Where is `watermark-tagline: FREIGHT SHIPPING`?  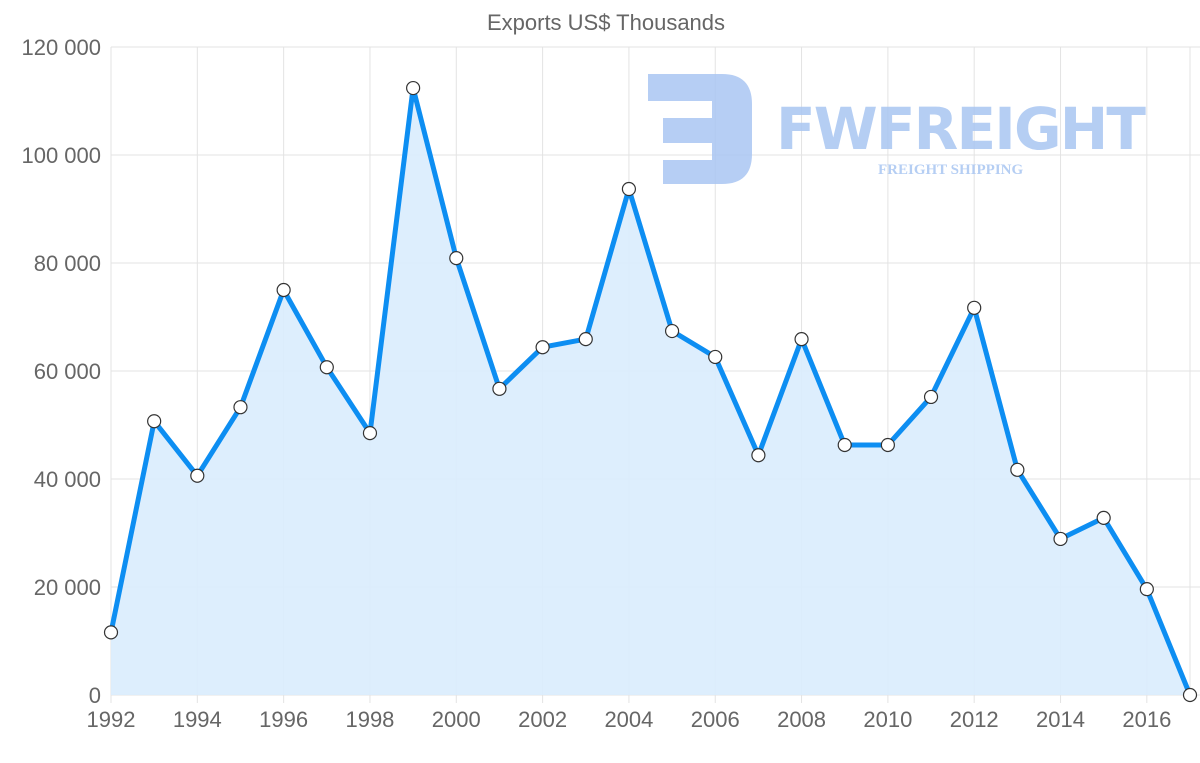
watermark-tagline: FREIGHT SHIPPING is located at coordinates (950, 170).